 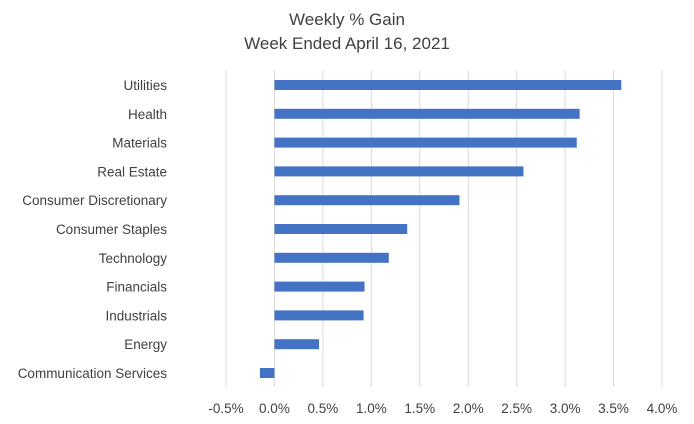 I want to click on x-tick-label: 0.0%, so click(x=274, y=408).